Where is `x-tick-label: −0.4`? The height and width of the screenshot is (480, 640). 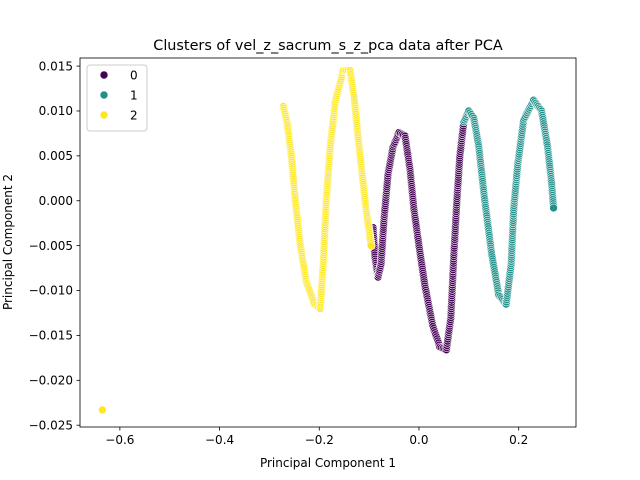 x-tick-label: −0.4 is located at coordinates (219, 440).